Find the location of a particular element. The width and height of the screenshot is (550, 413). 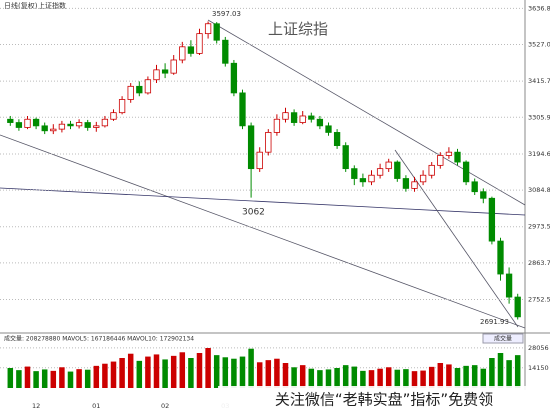

peak-label: 3597.03 is located at coordinates (226, 14).